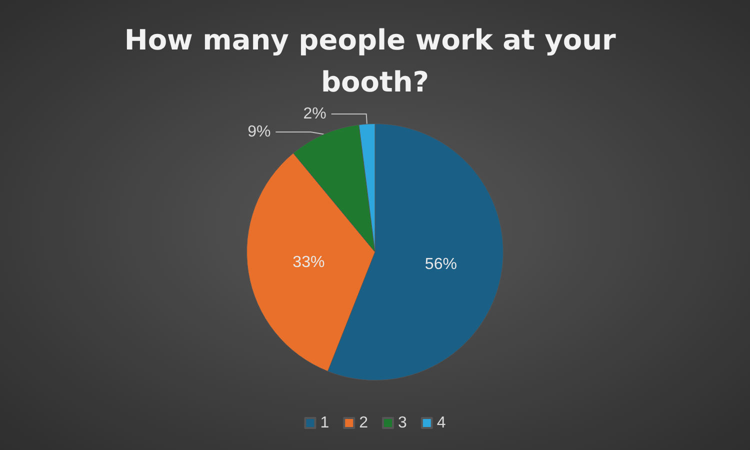  I want to click on legend-label: 4, so click(441, 423).